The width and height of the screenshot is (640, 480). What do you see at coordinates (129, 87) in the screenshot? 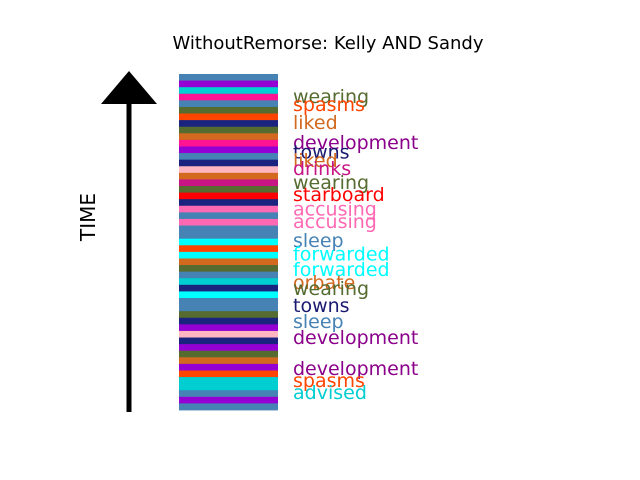
I see `time-axis-arrowhead` at bounding box center [129, 87].